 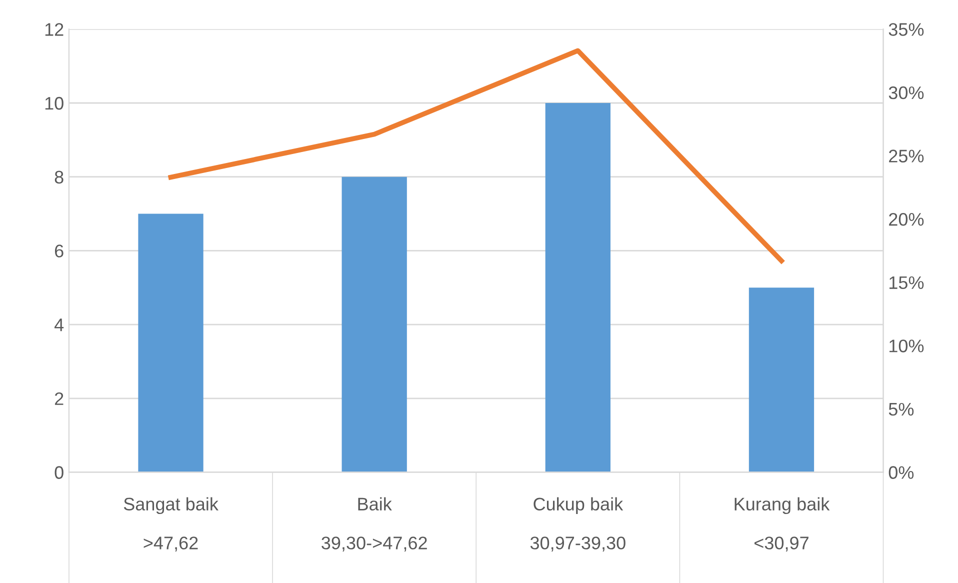 What do you see at coordinates (374, 524) in the screenshot?
I see `category-label: Baik 39,30->47,62` at bounding box center [374, 524].